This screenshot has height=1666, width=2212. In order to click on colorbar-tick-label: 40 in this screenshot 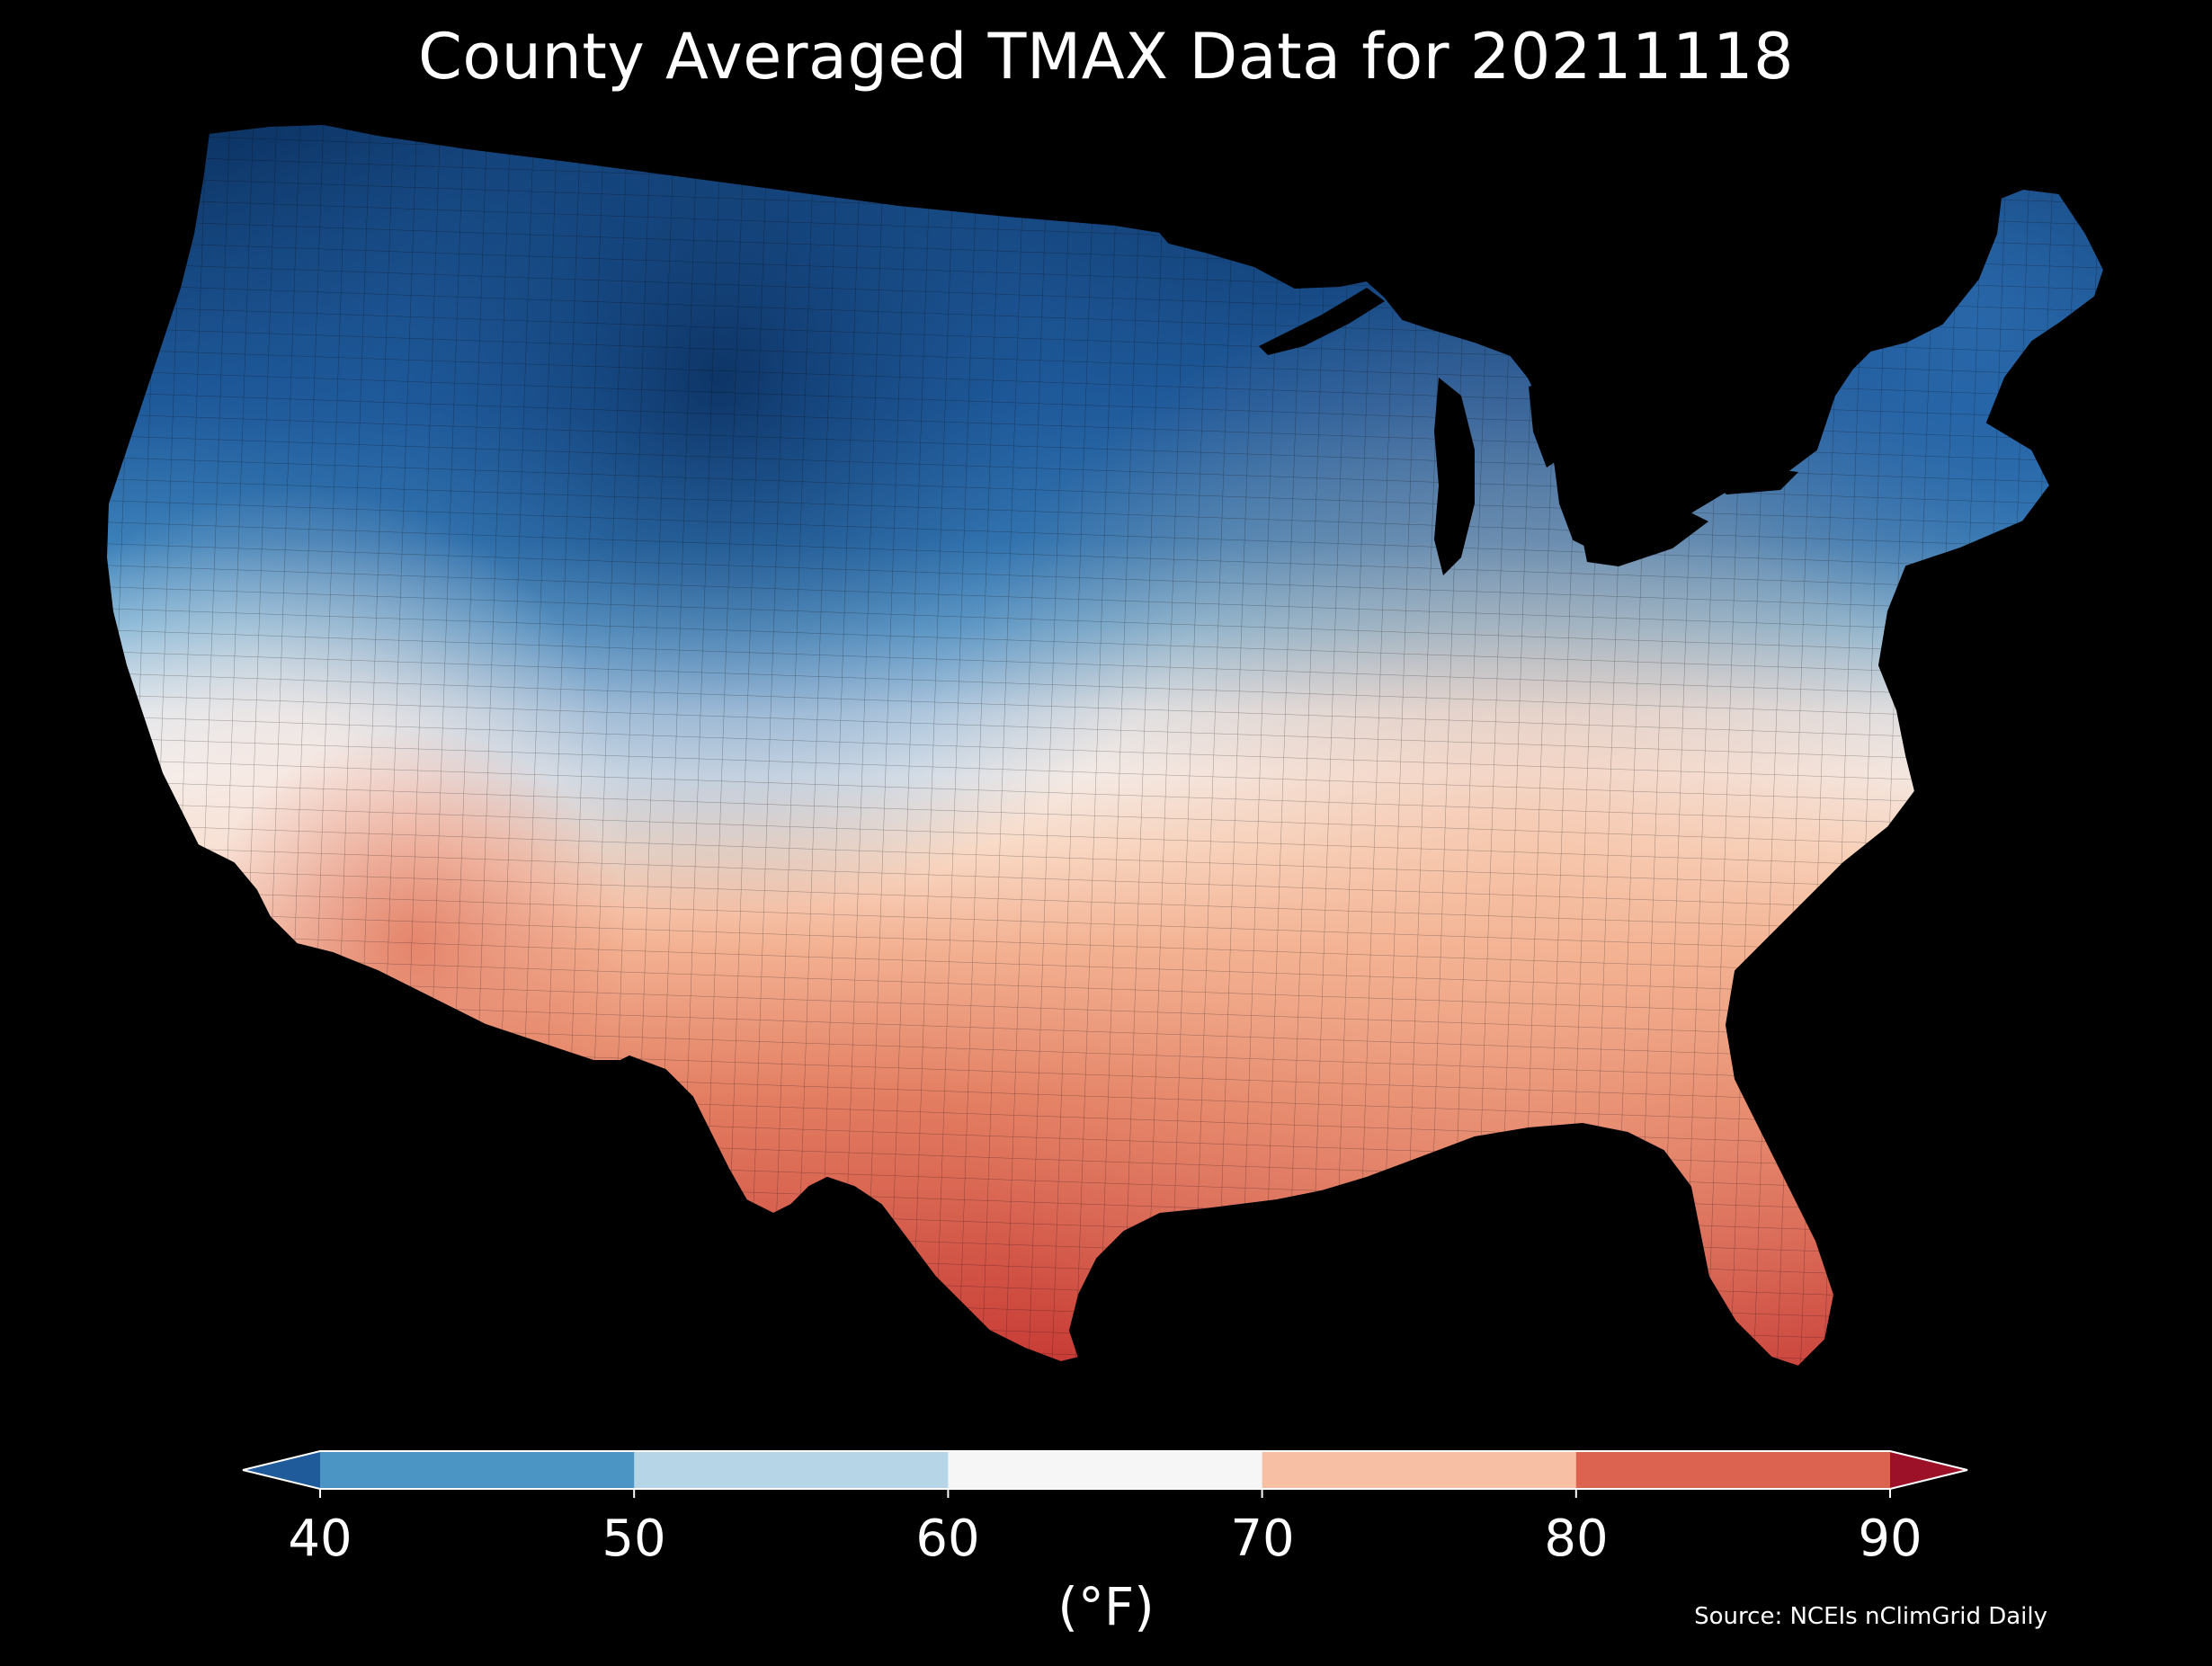, I will do `click(320, 1539)`.